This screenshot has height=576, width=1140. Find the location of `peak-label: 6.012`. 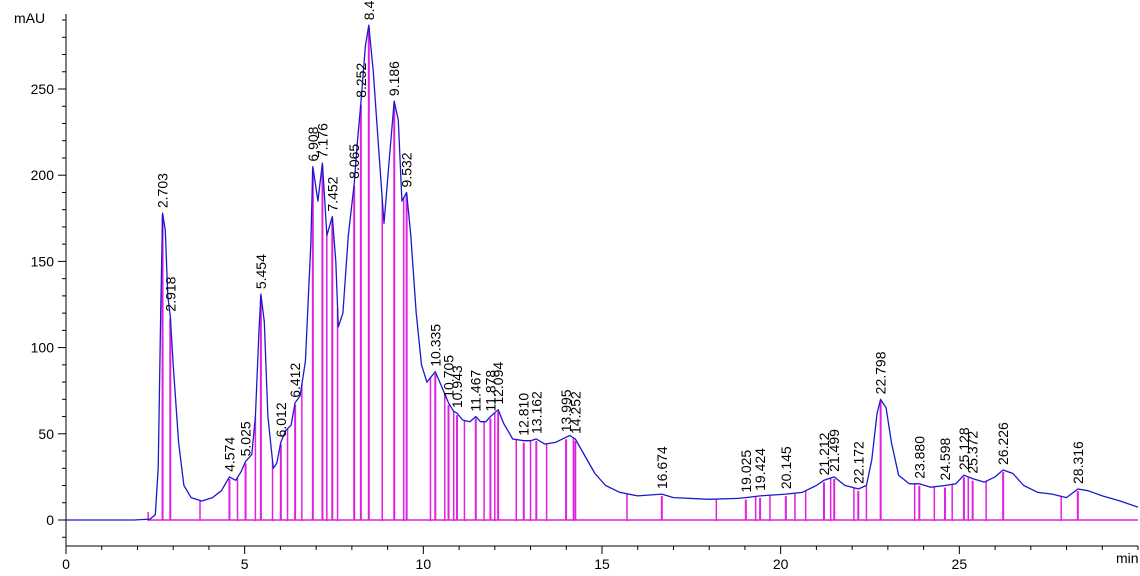

peak-label: 6.012 is located at coordinates (281, 419).